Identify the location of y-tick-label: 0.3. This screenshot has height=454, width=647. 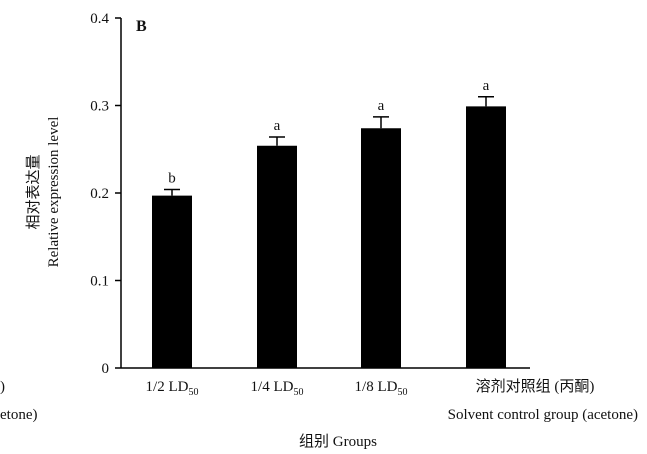
(99, 107).